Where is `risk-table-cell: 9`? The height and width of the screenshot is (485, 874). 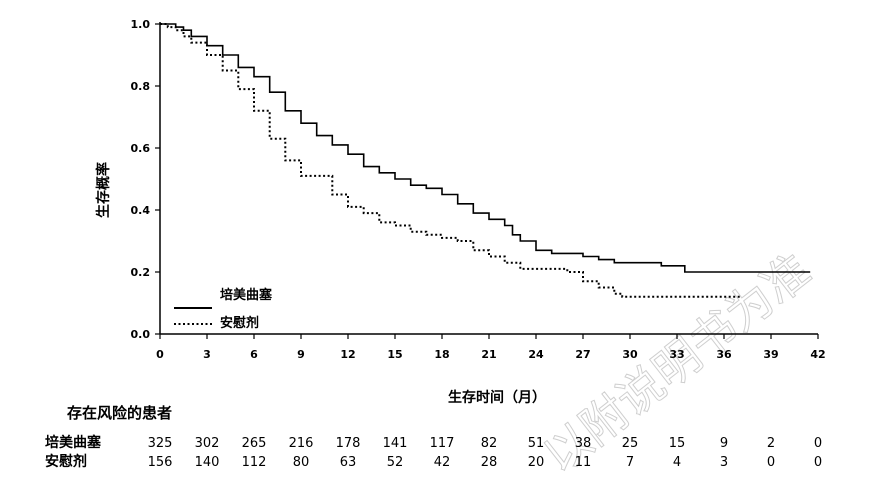
risk-table-cell: 9 is located at coordinates (724, 443).